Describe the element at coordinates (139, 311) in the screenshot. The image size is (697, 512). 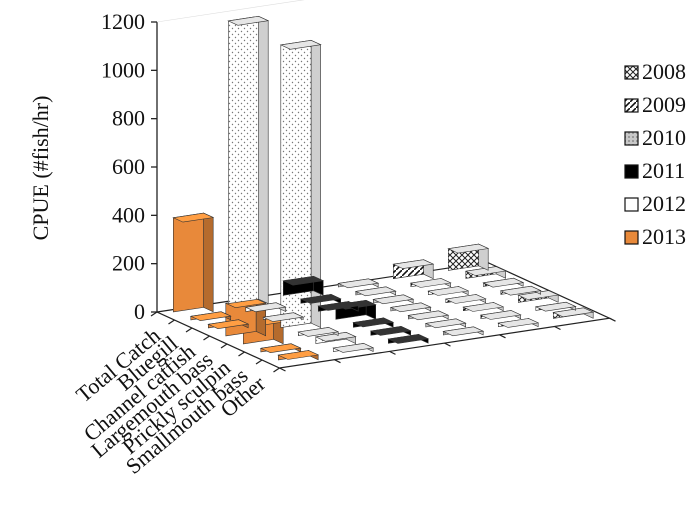
I see `y-tick-label: 0` at that location.